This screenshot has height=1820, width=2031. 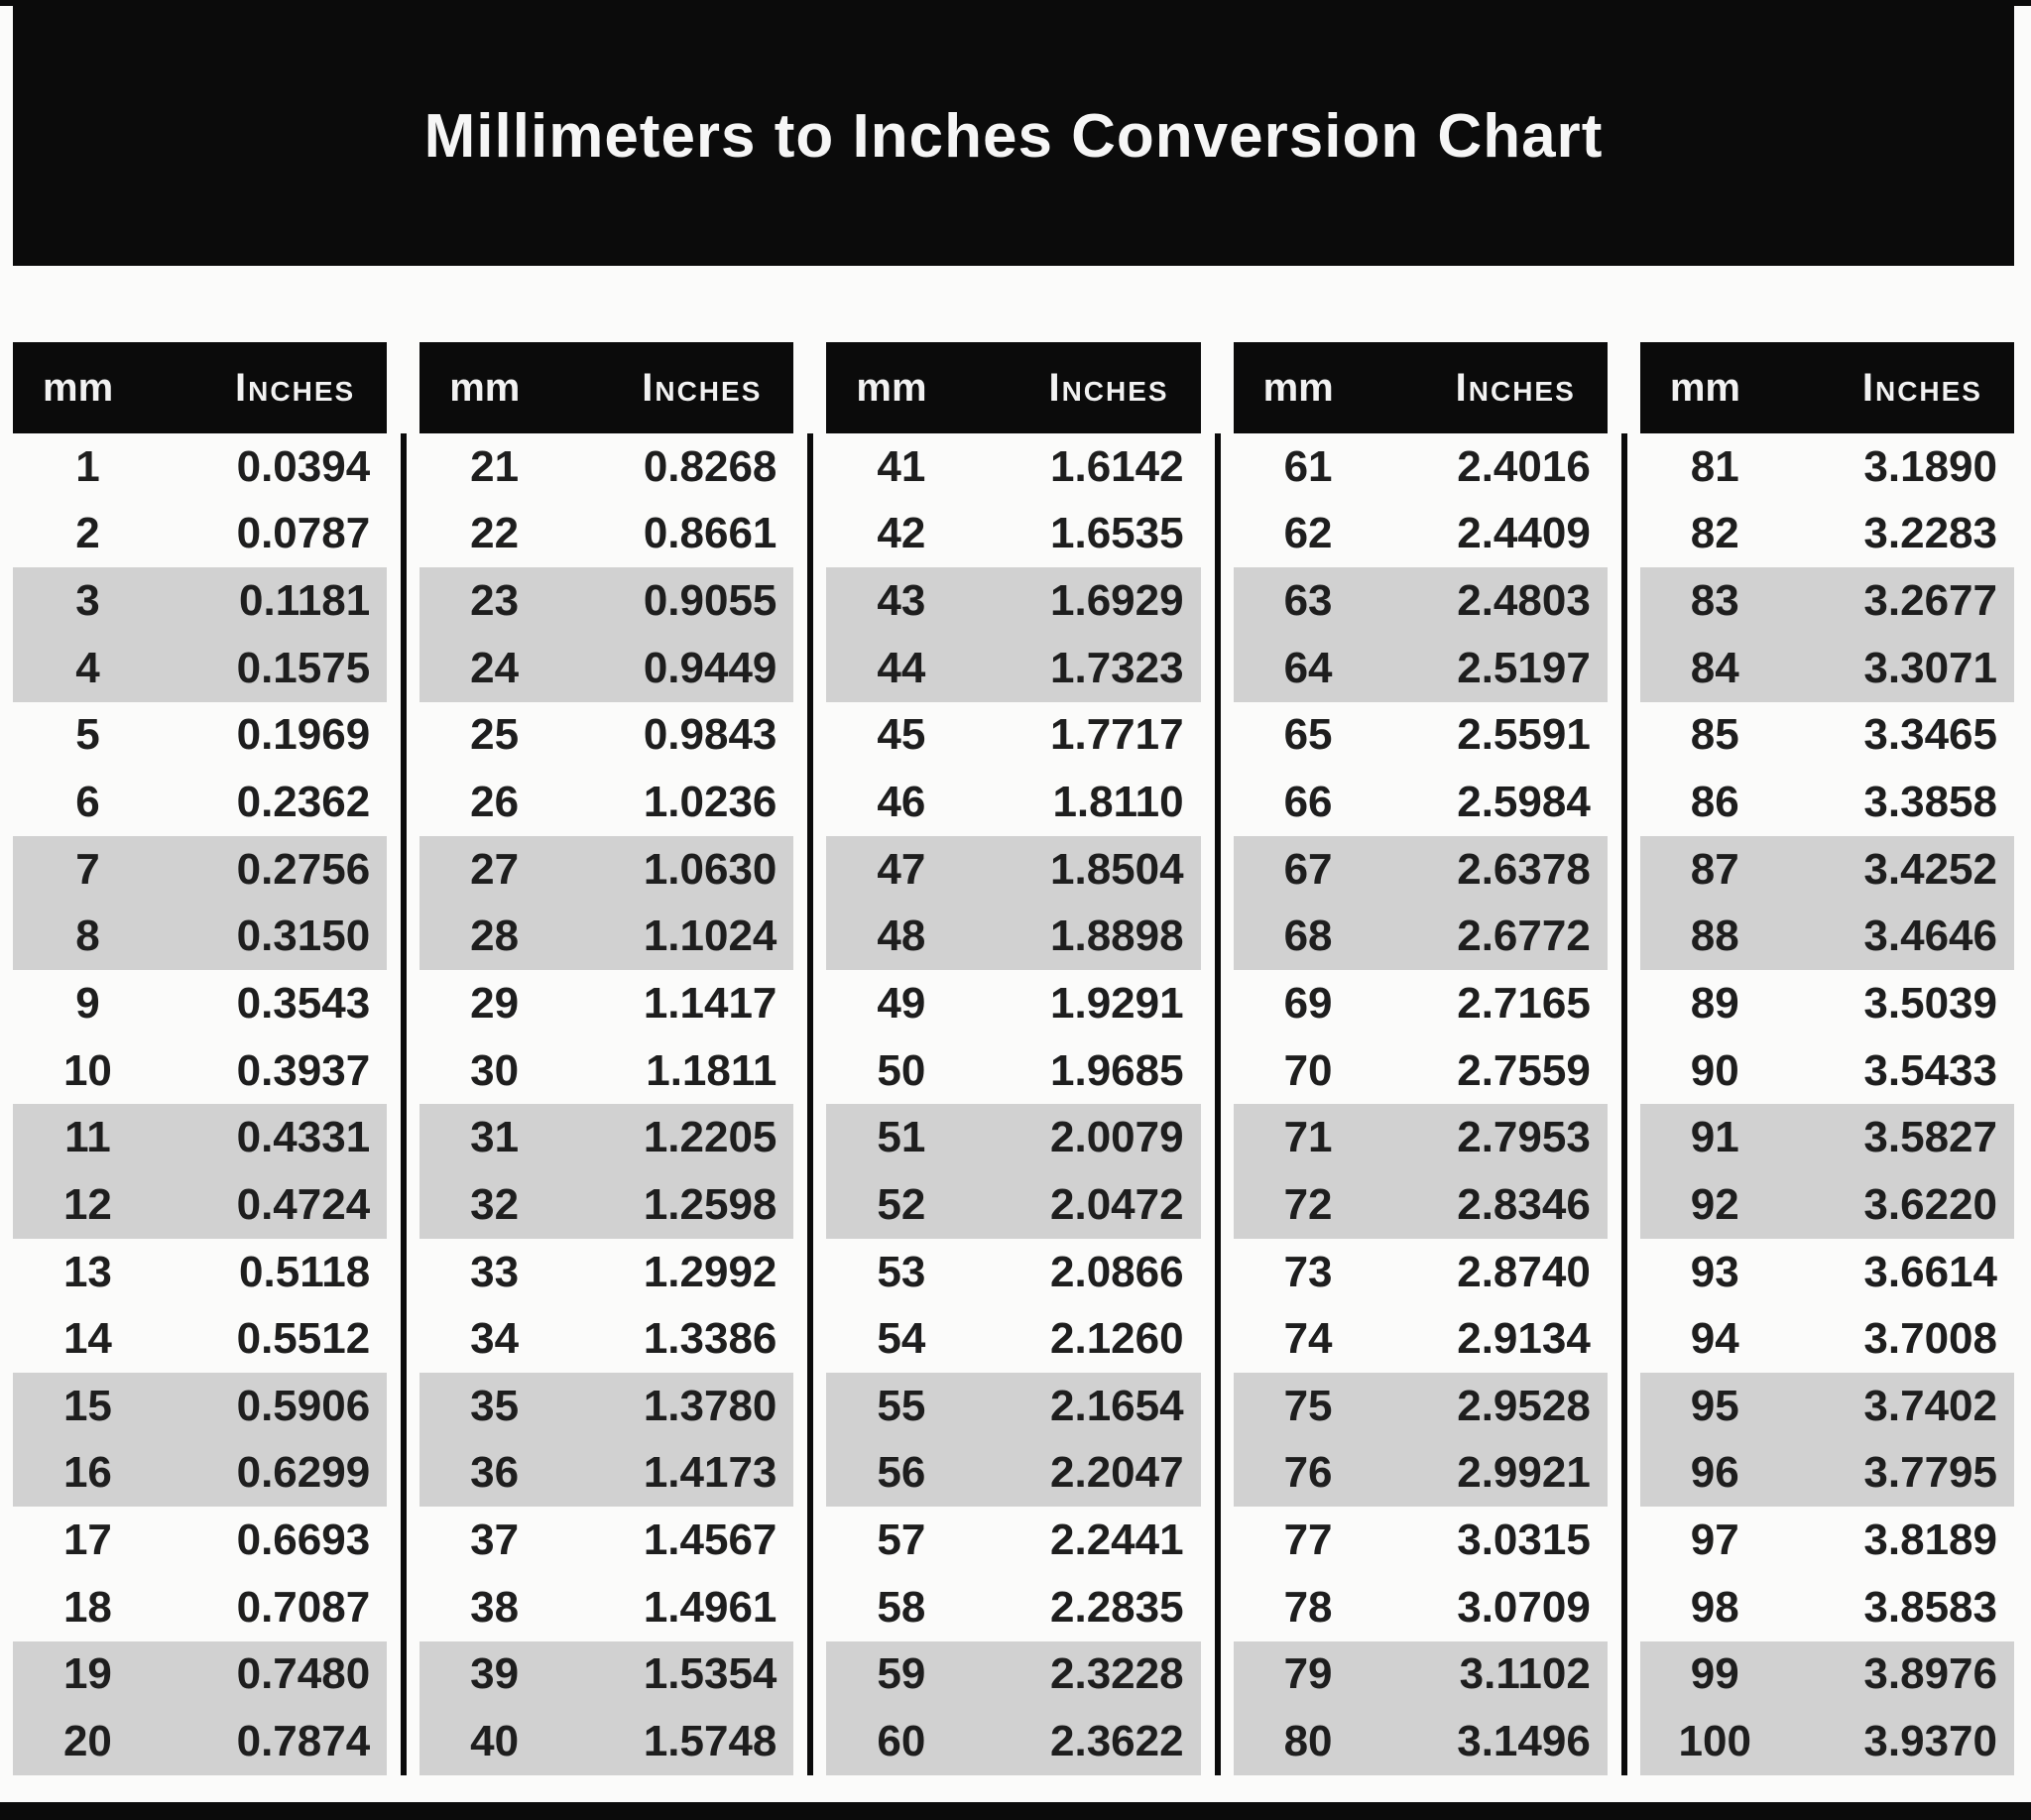 What do you see at coordinates (303, 869) in the screenshot?
I see `inches-cell: 0.2756` at bounding box center [303, 869].